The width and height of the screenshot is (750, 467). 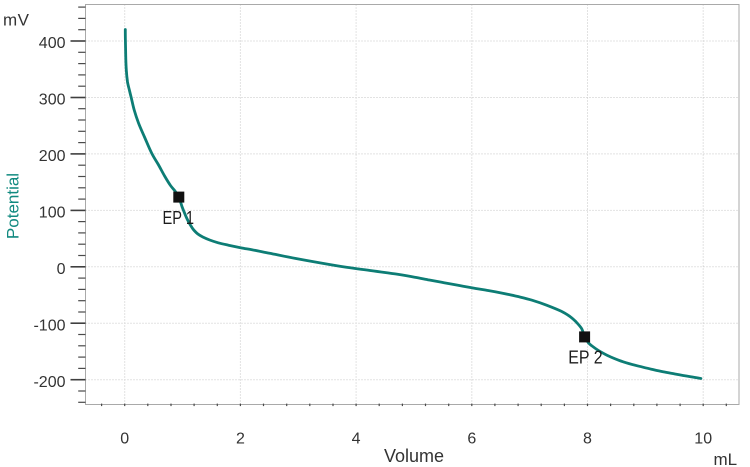 What do you see at coordinates (49, 382) in the screenshot?
I see `svg-text: -200` at bounding box center [49, 382].